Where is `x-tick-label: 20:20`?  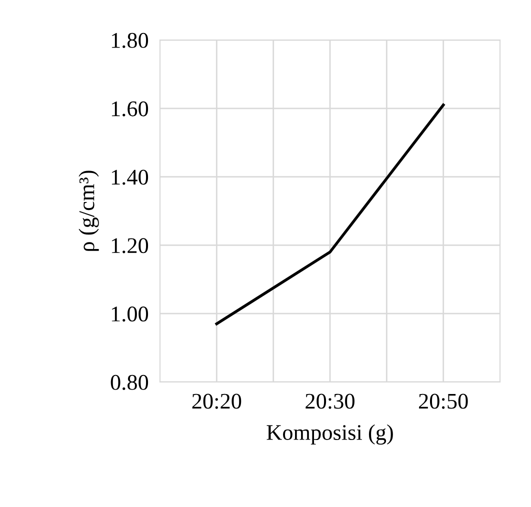 x-tick-label: 20:20 is located at coordinates (217, 401).